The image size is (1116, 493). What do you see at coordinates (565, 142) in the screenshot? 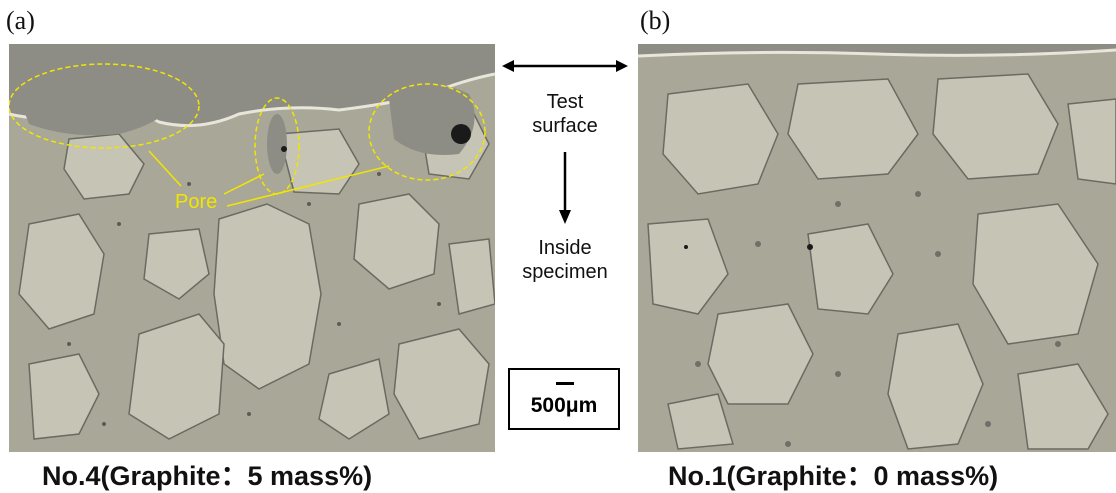
I see `direction-arrows` at bounding box center [565, 142].